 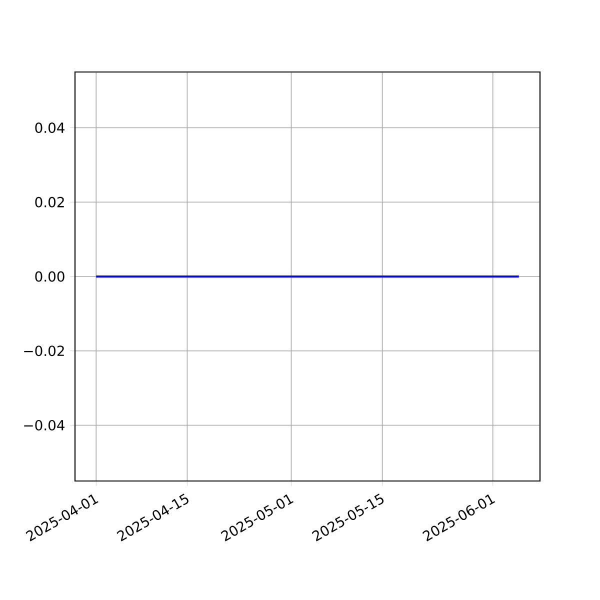 I want to click on y-tick-label: −0.02, so click(x=44, y=351).